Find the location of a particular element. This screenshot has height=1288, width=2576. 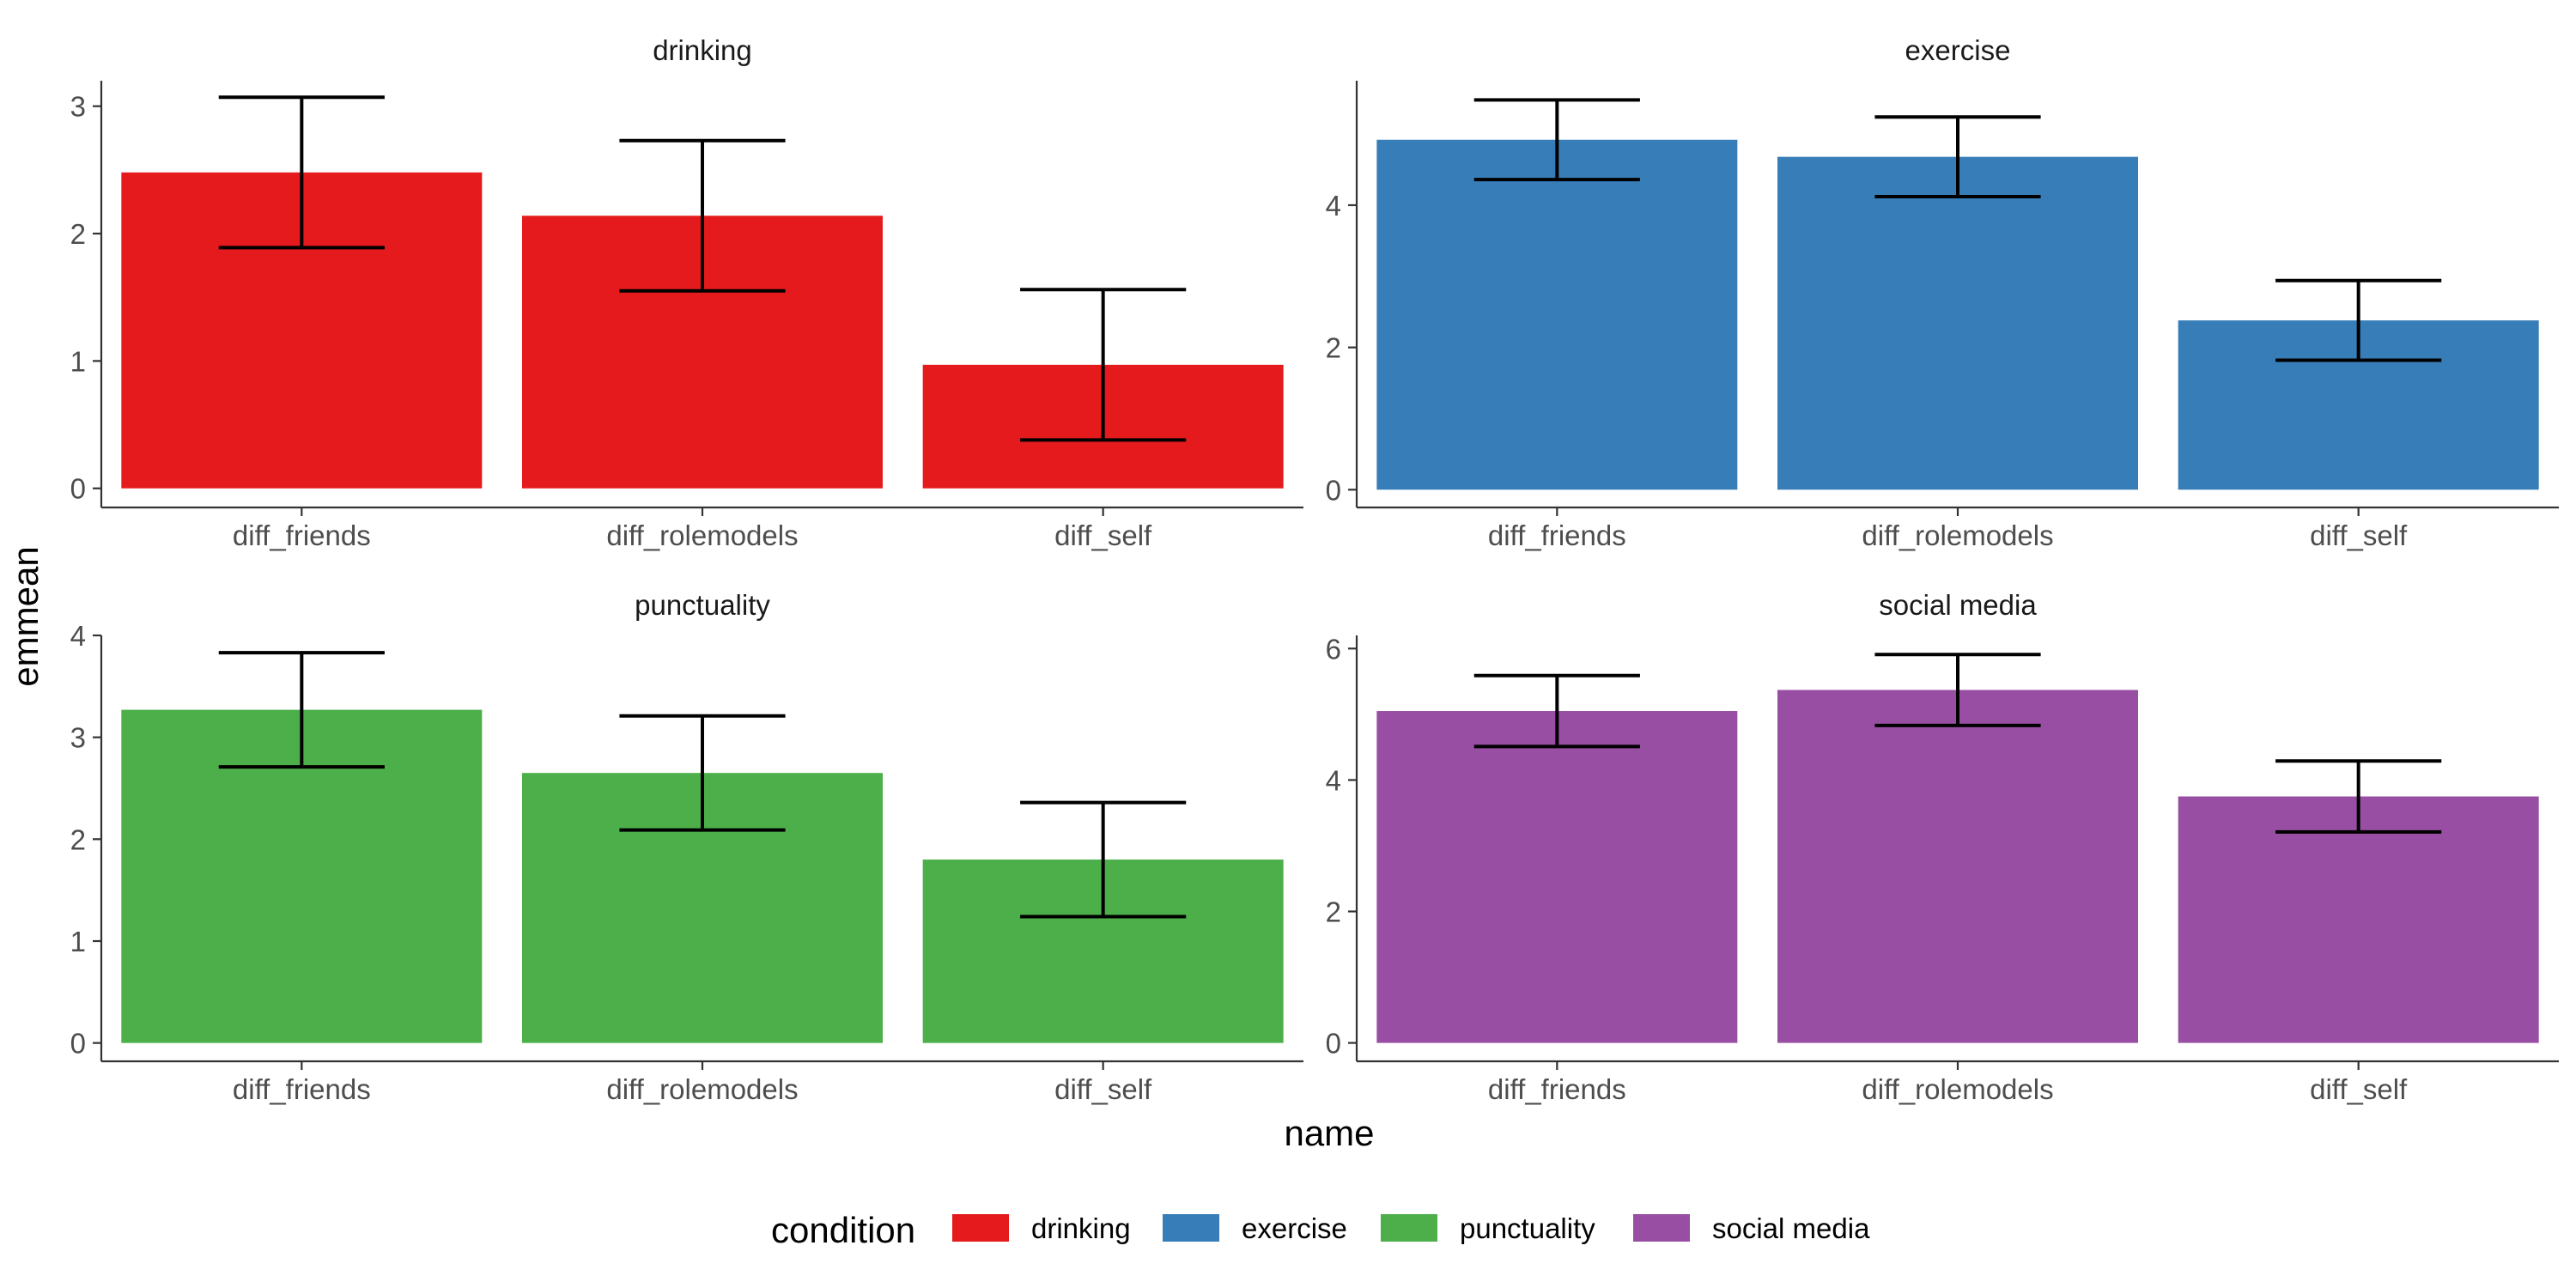

y-tick-label-exercise: 0 is located at coordinates (1334, 490).